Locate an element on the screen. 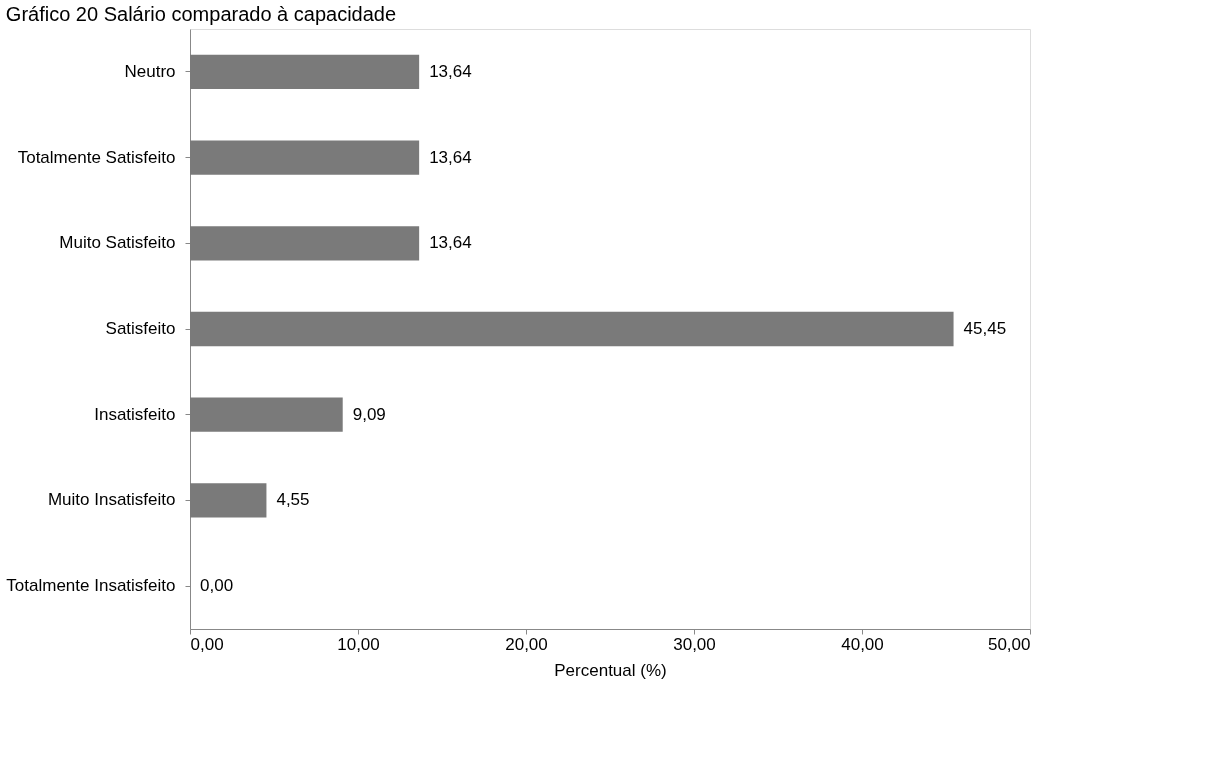 The height and width of the screenshot is (758, 1213). data-label: 9,09 is located at coordinates (369, 414).